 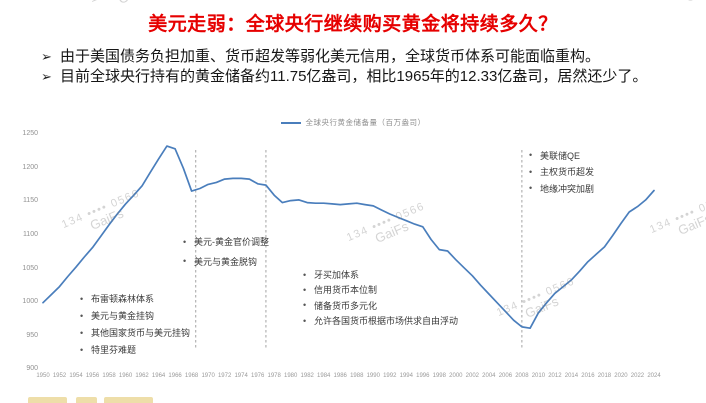 I want to click on y-axis-tick-label: 1250, so click(x=30, y=134).